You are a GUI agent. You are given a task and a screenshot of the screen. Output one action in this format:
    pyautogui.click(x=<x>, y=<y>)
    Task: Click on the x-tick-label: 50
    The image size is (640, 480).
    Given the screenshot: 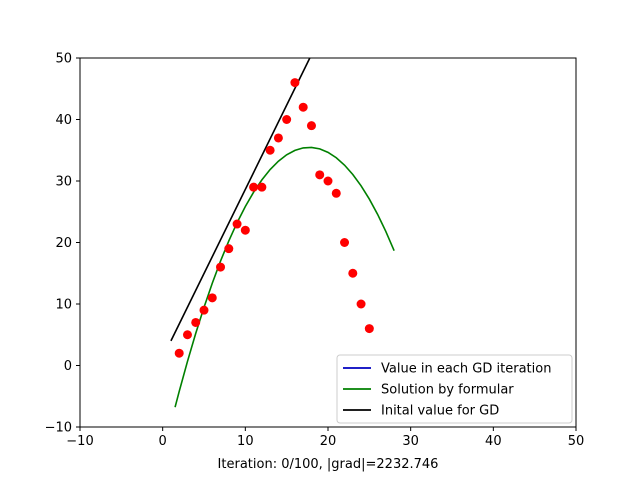 What is the action you would take?
    pyautogui.click(x=576, y=441)
    